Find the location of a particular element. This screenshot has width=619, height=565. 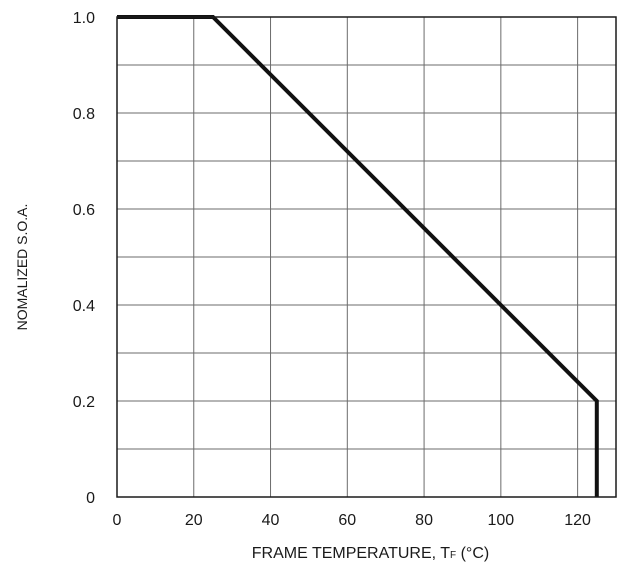

x-tick-label: 100 is located at coordinates (500, 520).